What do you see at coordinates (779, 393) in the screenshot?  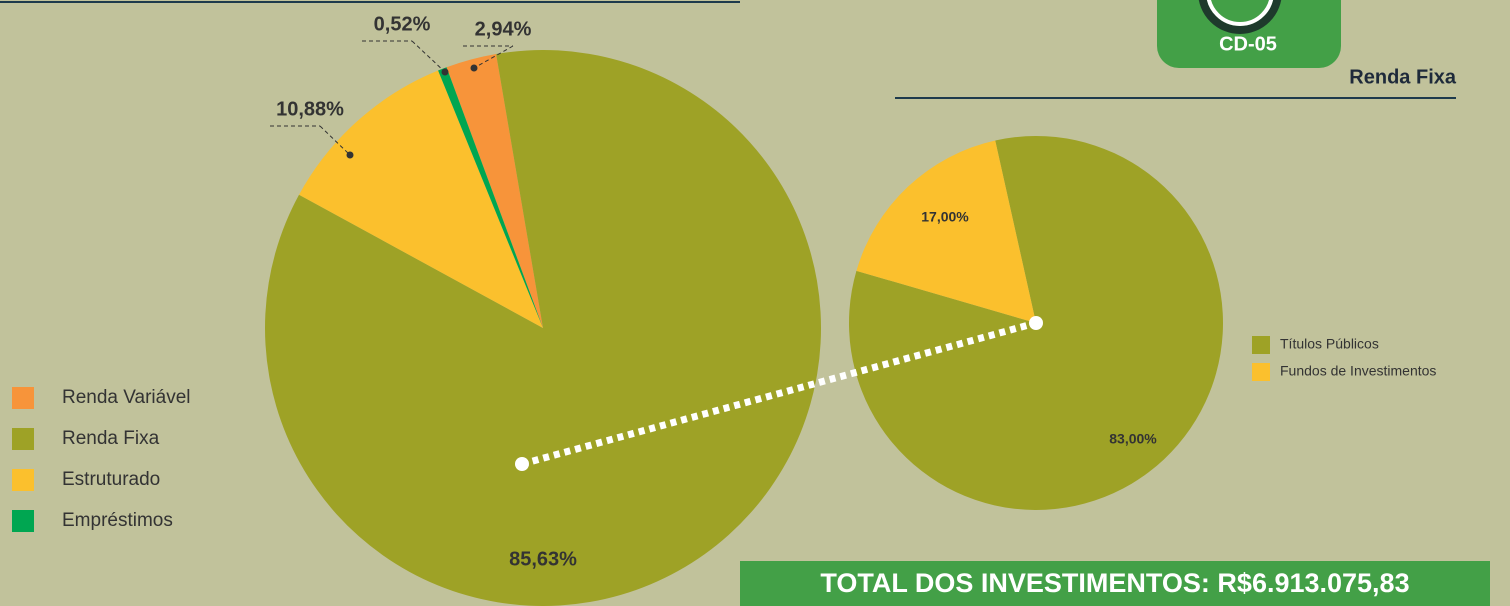 I see `connector` at bounding box center [779, 393].